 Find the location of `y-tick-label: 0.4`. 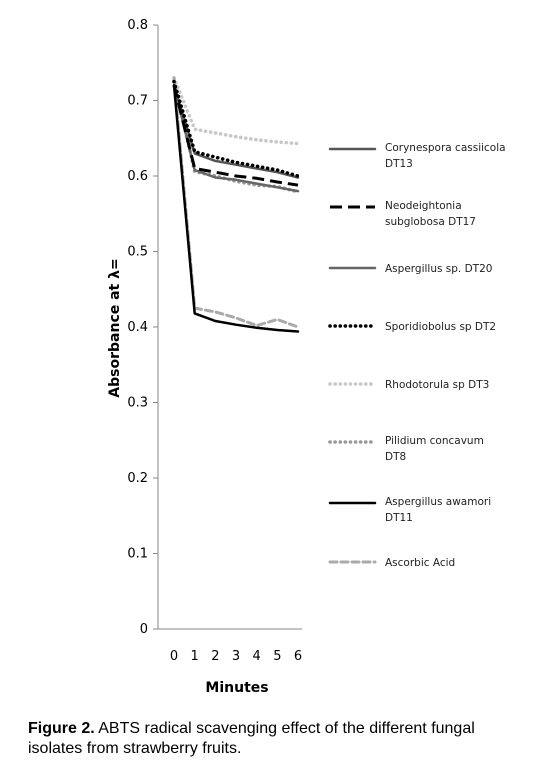

y-tick-label: 0.4 is located at coordinates (137, 327).